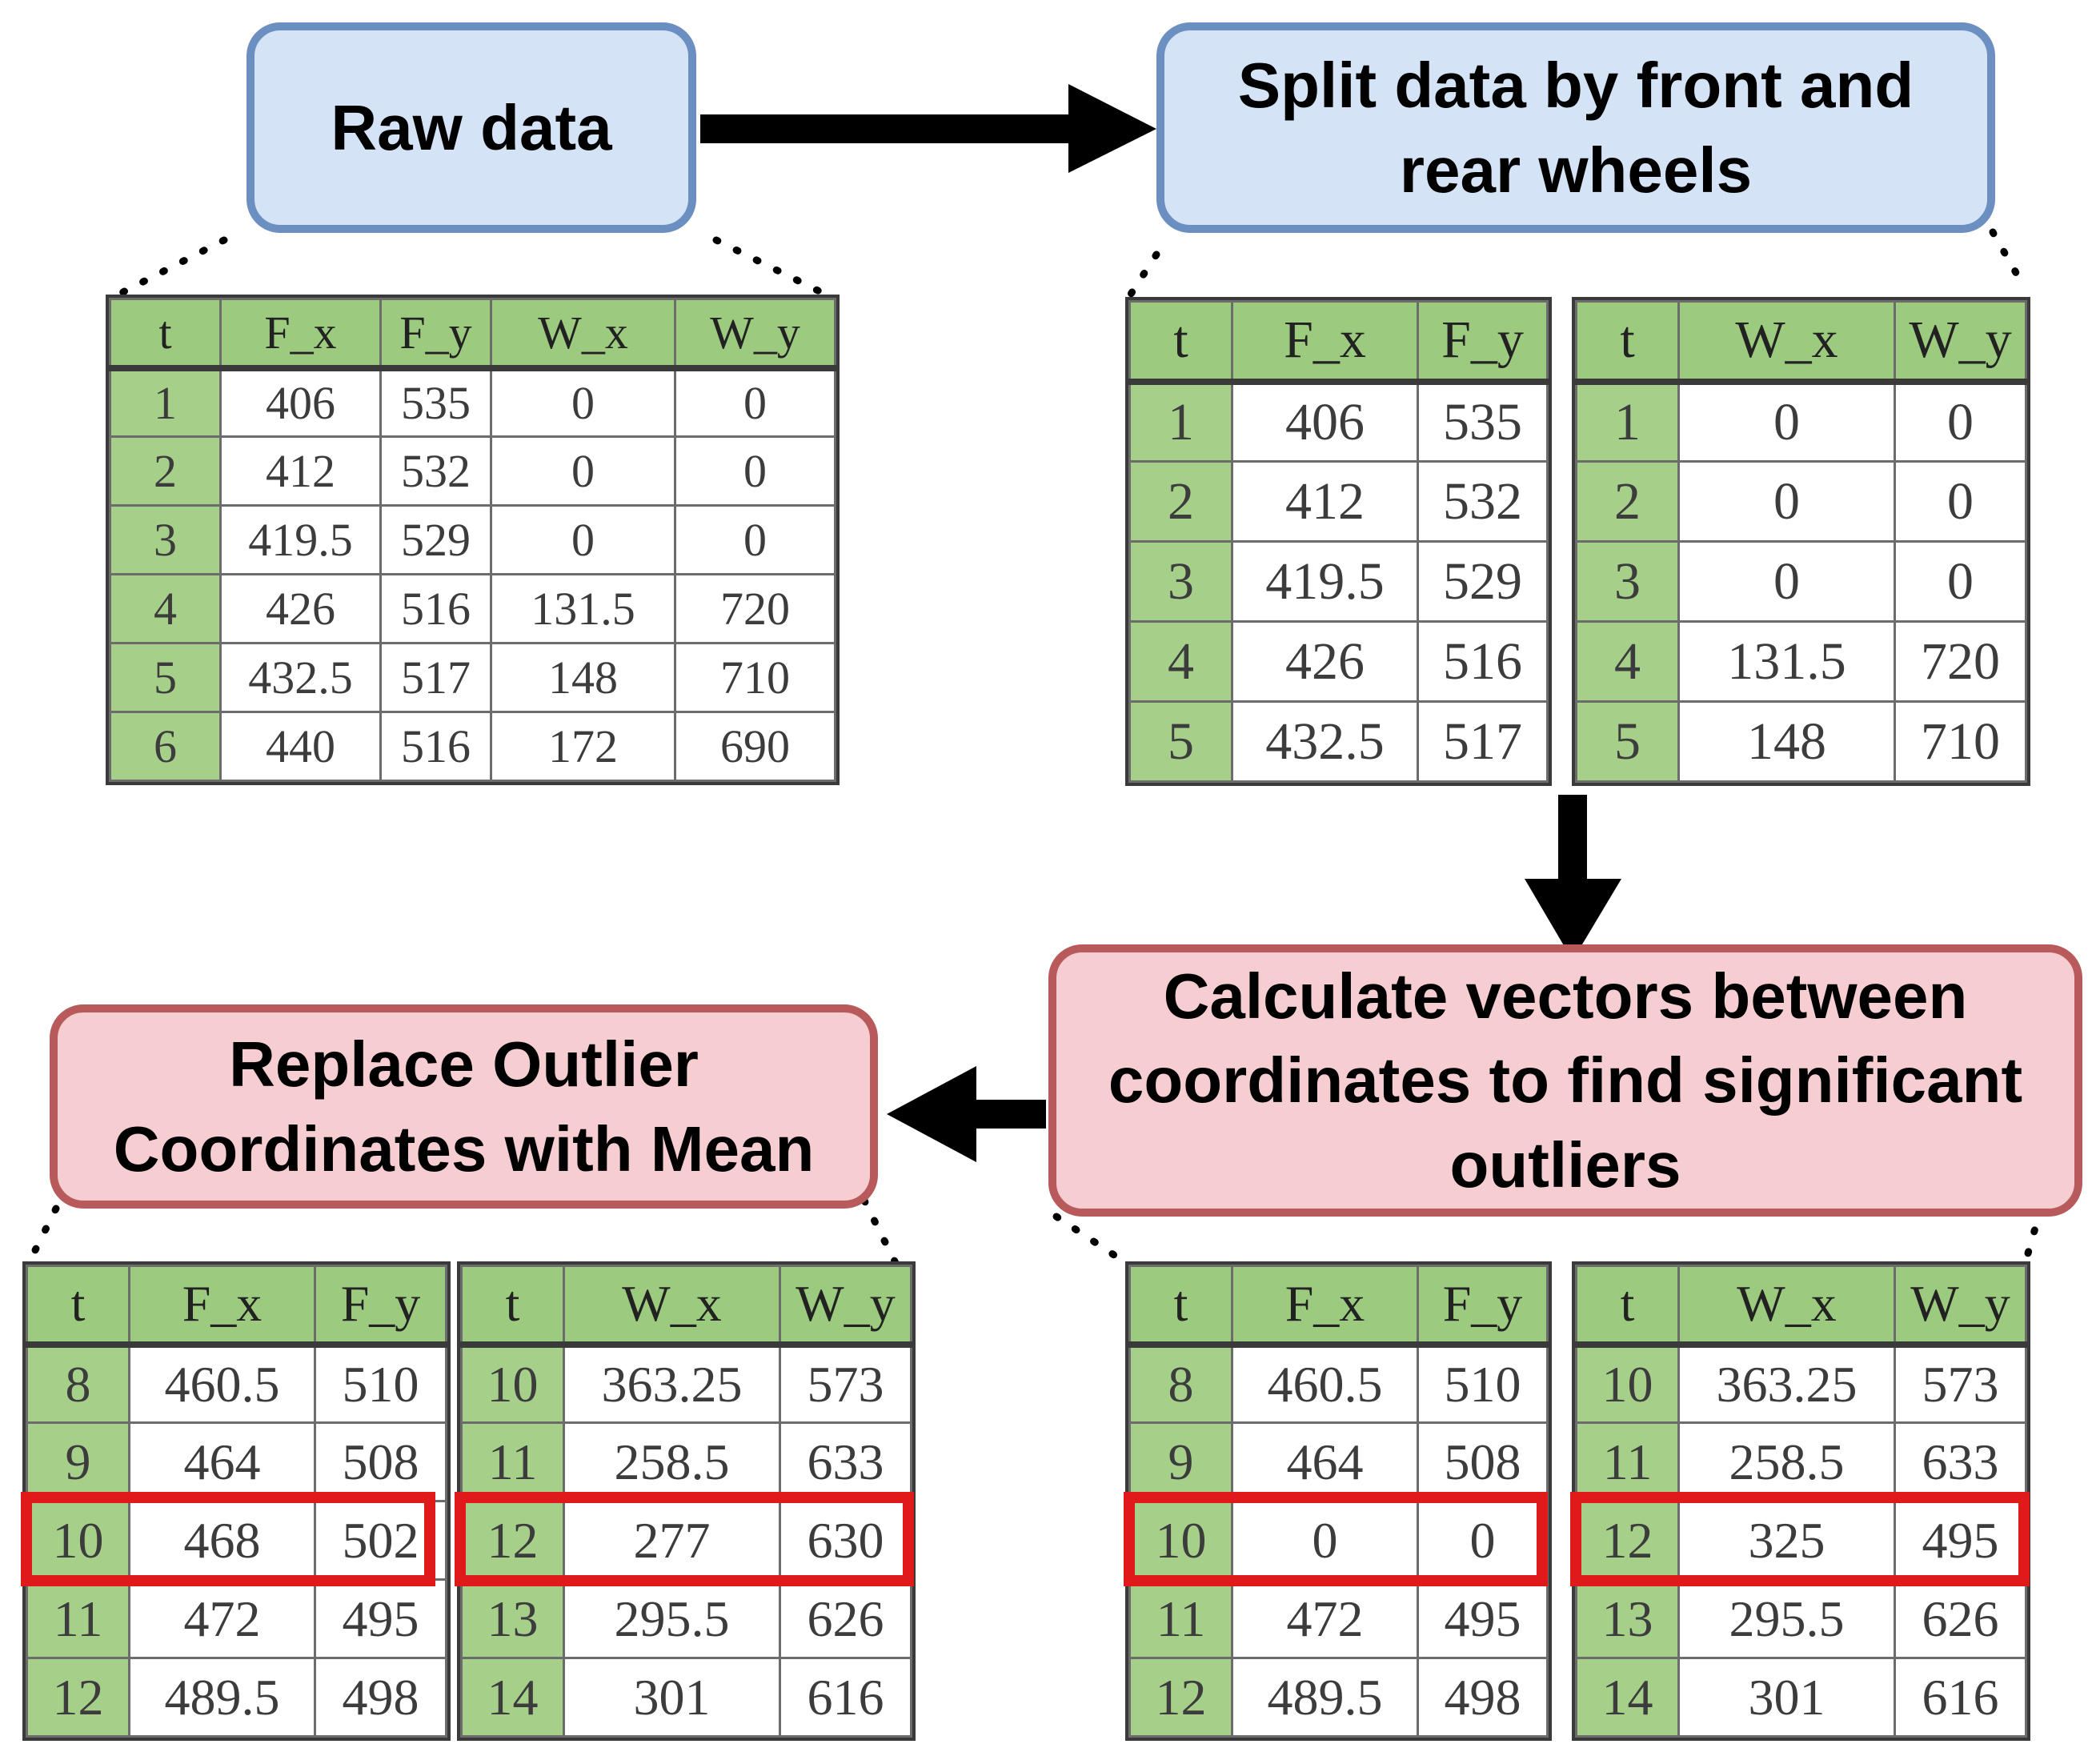  I want to click on step-label-line: coordinates to find significant, so click(1565, 1080).